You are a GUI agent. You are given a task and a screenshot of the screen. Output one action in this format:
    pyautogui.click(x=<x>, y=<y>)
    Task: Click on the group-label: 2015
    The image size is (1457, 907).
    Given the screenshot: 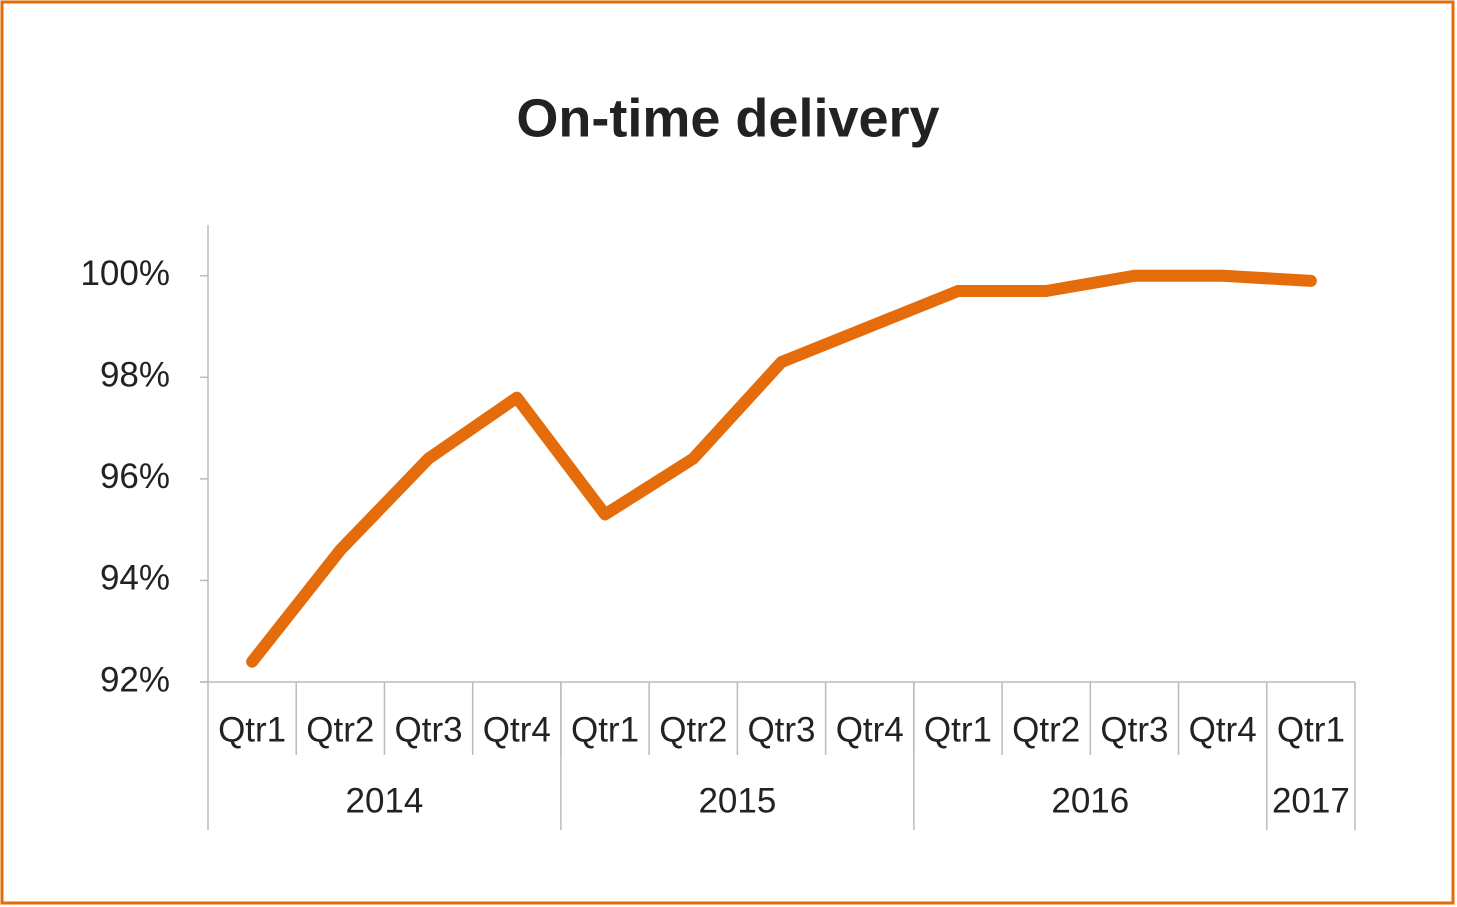 What is the action you would take?
    pyautogui.click(x=737, y=800)
    